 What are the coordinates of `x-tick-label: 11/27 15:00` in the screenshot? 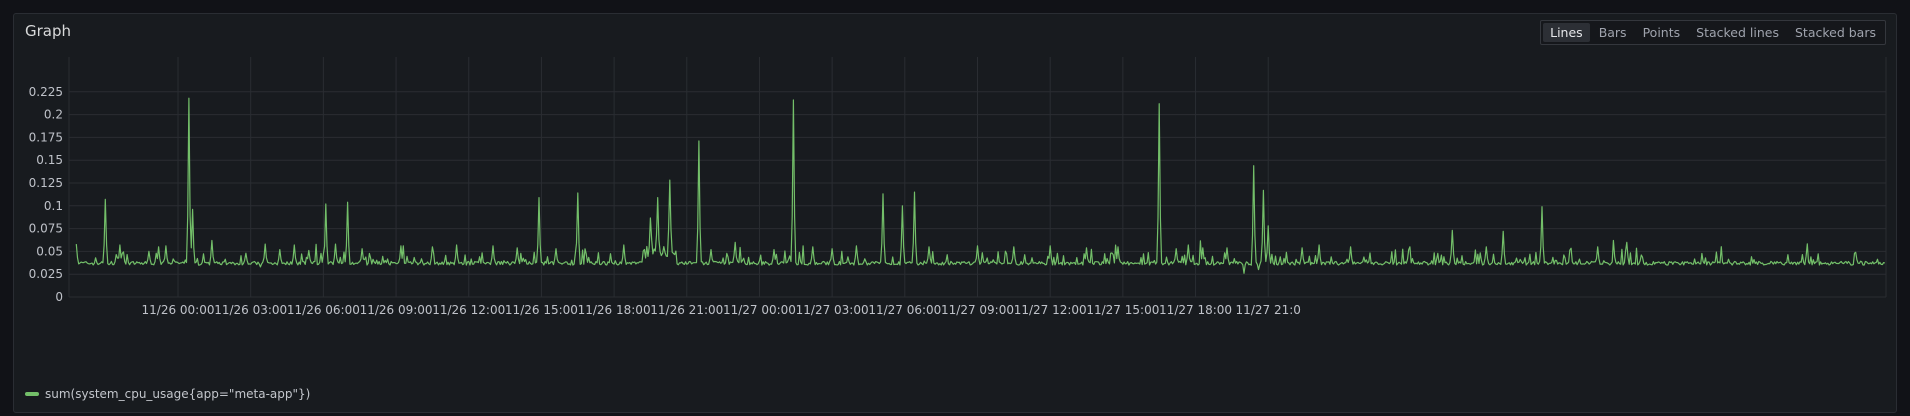 It's located at (1122, 310).